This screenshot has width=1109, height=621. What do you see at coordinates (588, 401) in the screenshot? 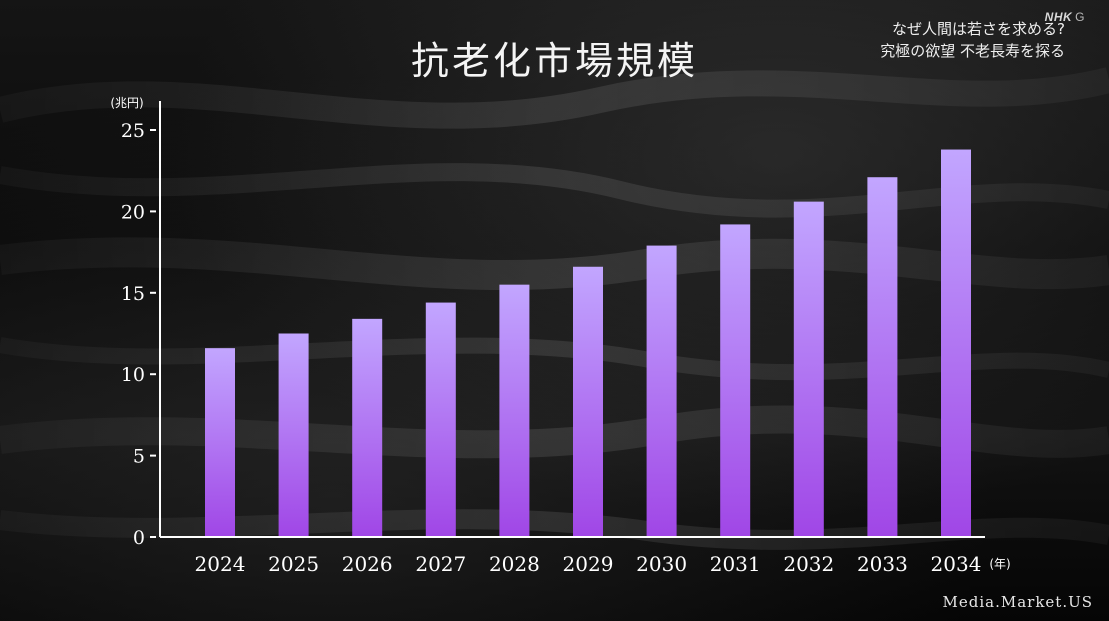
I see `bar-2029` at bounding box center [588, 401].